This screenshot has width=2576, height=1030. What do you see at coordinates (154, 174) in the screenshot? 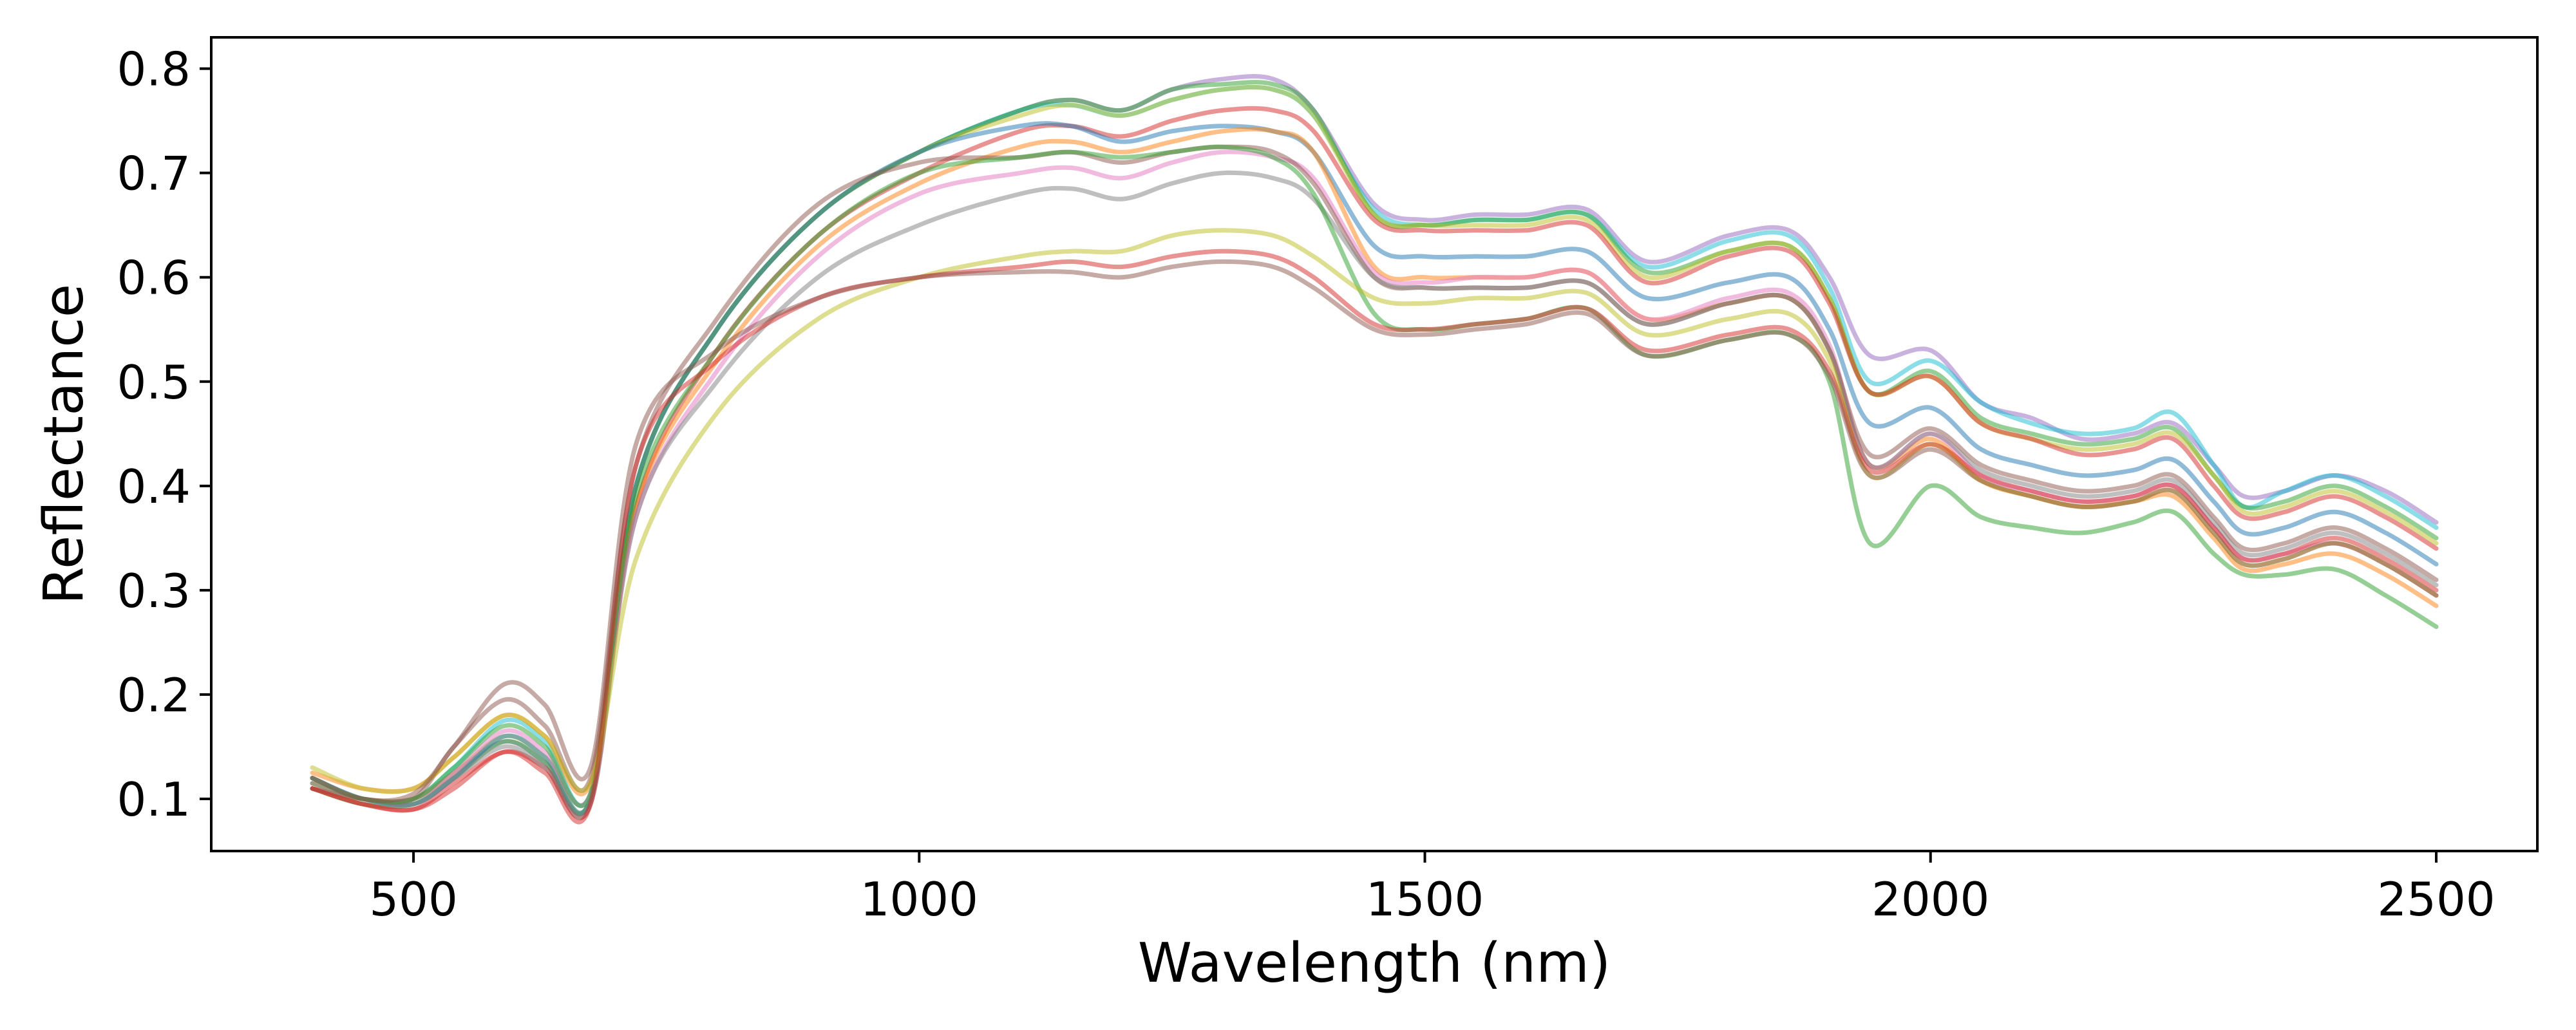
I see `y-tick-label: 0.7` at bounding box center [154, 174].